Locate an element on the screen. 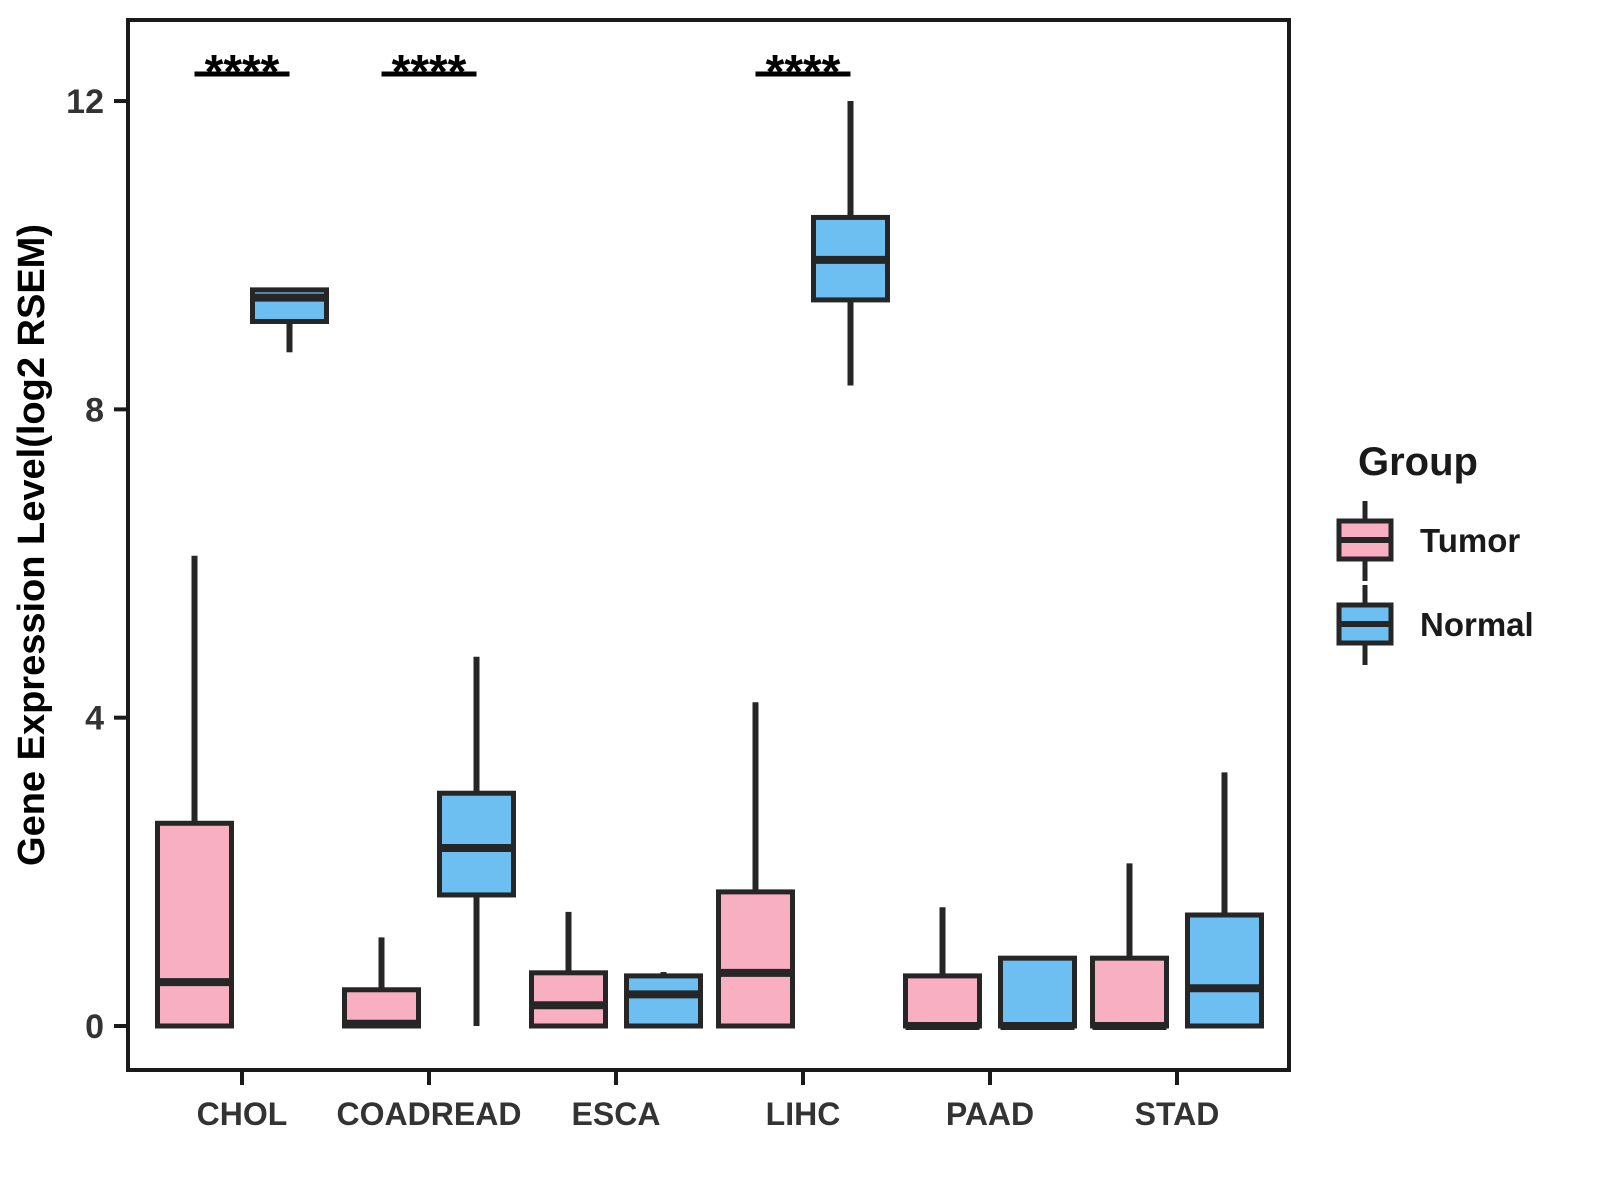  y-tick-label-0: 0 is located at coordinates (94, 1027).